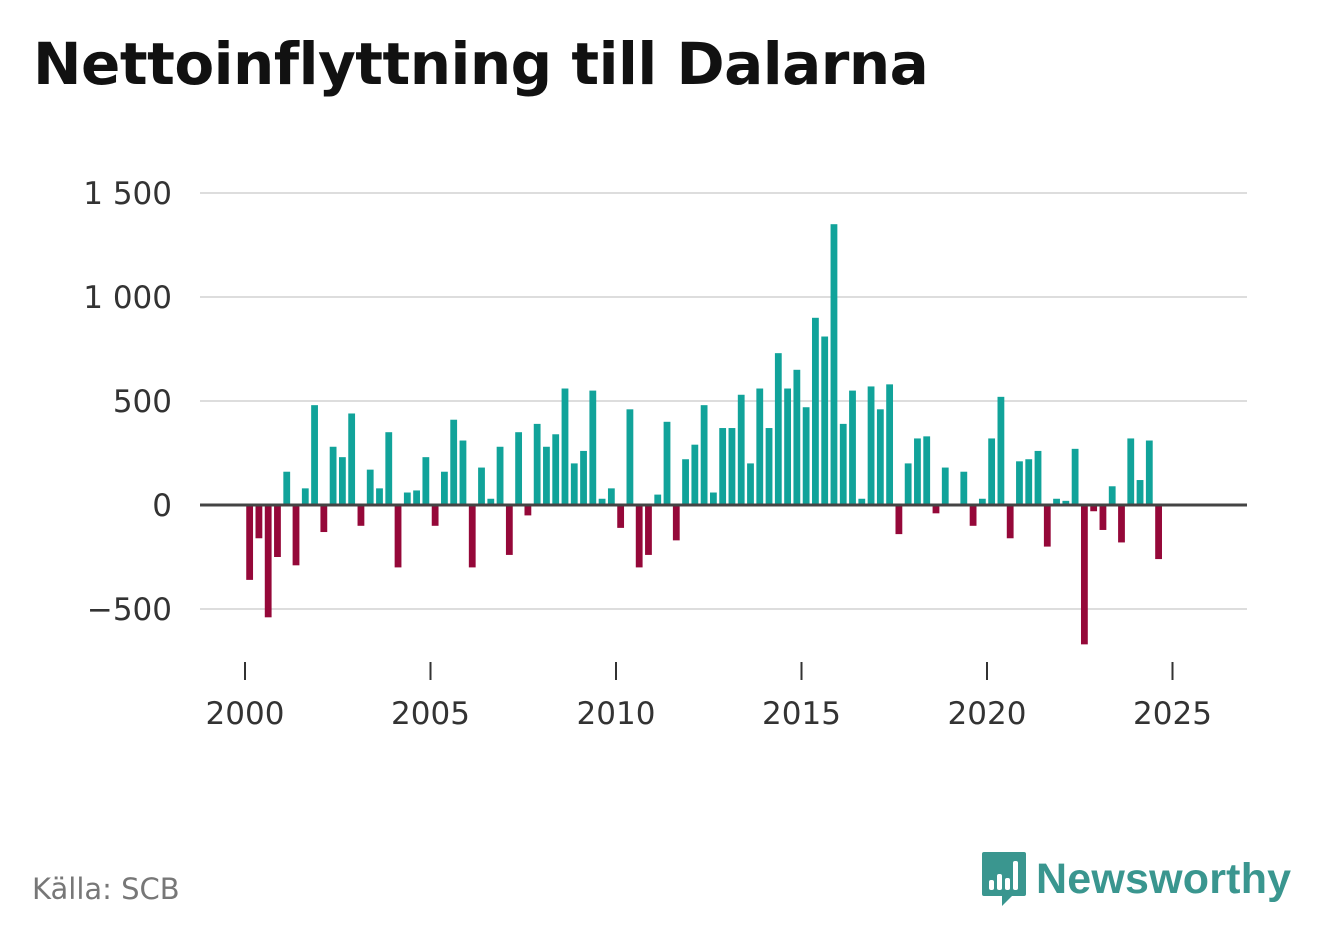  Describe the element at coordinates (106, 889) in the screenshot. I see `source-note: Källa: SCB` at that location.